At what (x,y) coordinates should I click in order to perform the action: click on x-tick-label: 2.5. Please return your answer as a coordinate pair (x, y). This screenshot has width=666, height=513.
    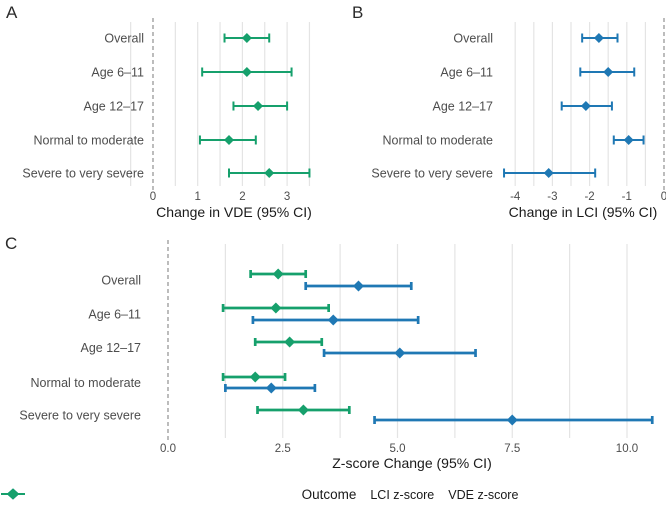
    Looking at the image, I should click on (283, 449).